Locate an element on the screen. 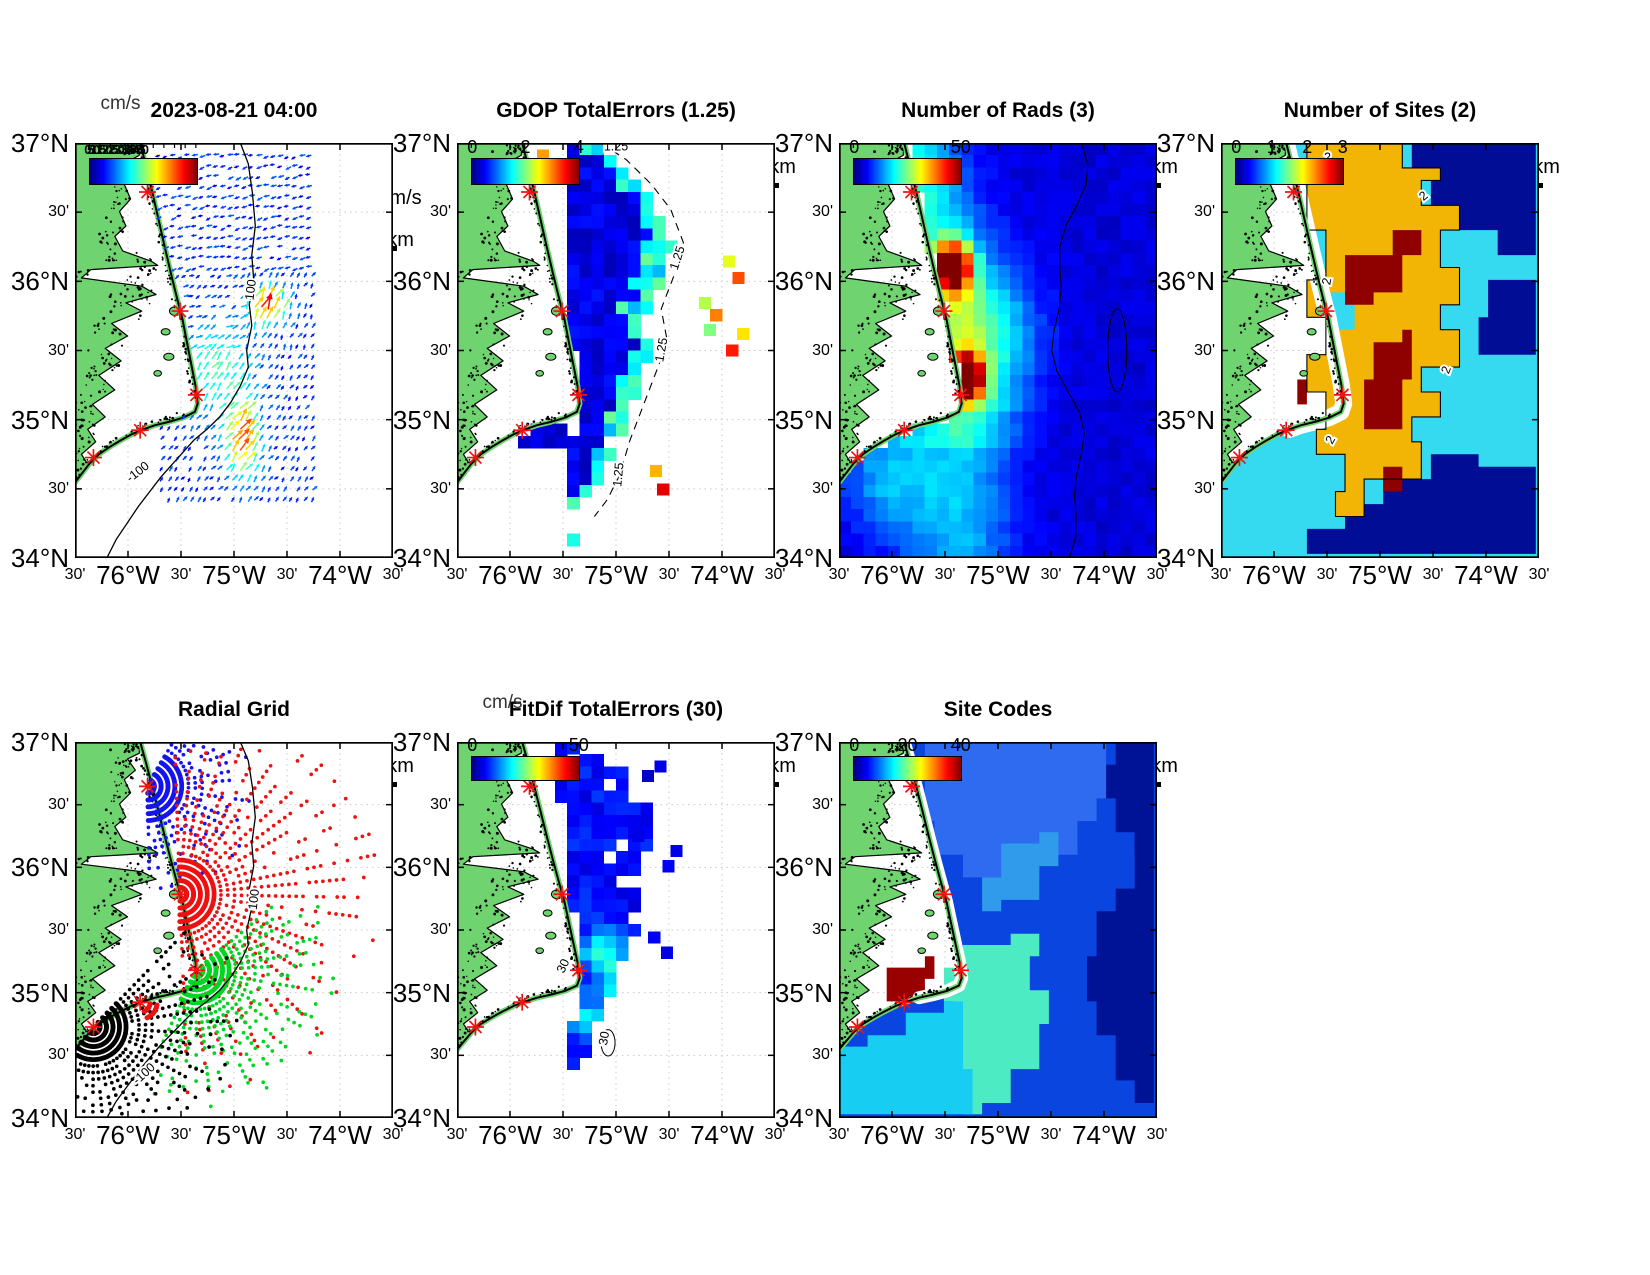 This screenshot has height=1275, width=1650. colorbar: 0 20 40 is located at coordinates (910, 758).